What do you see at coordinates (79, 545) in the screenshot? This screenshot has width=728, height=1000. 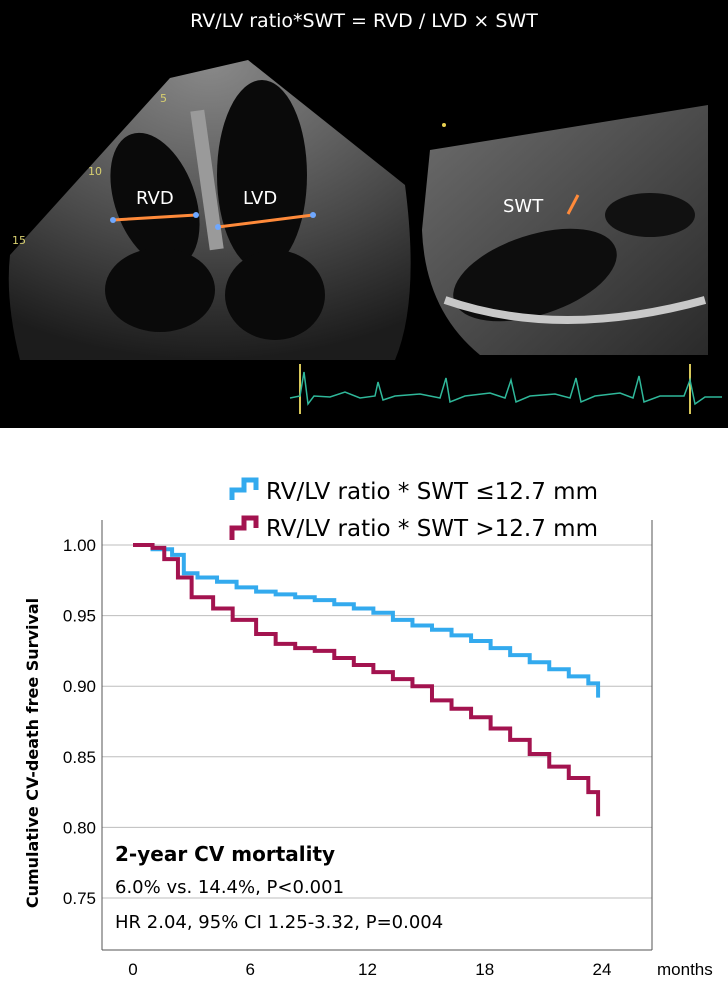 I see `y-tick-label: 1.00` at bounding box center [79, 545].